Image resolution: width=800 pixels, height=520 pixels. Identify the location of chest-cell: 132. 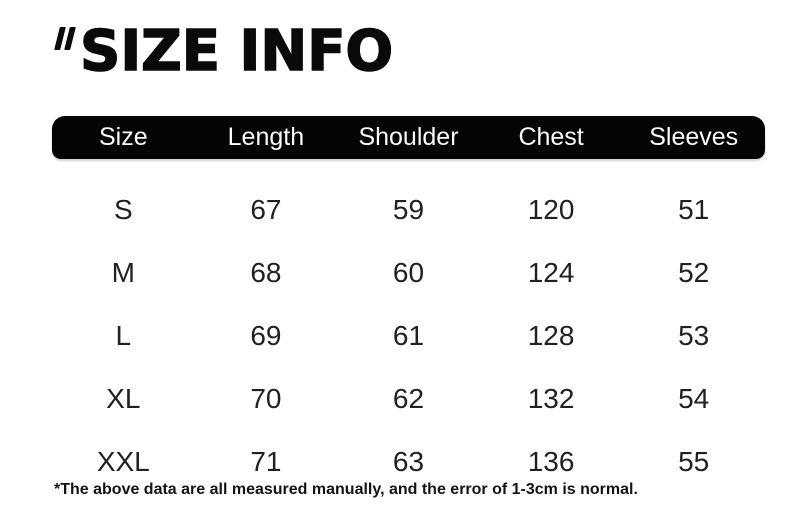
(551, 398).